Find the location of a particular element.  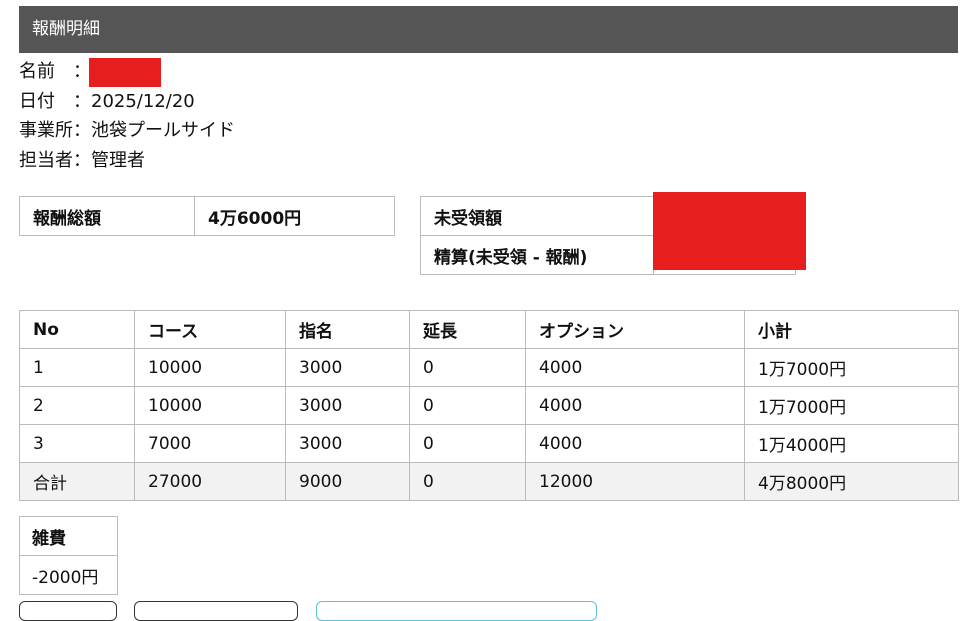

table-row: 2 10000 3000 0 4000 1万7000円 is located at coordinates (489, 405).